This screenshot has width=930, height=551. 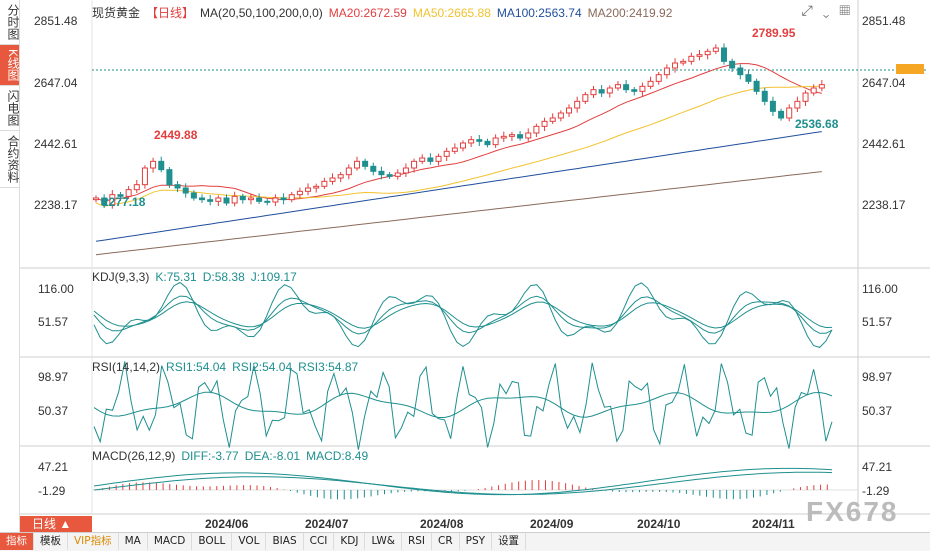 I want to click on kdj-k-line, so click(x=463, y=315).